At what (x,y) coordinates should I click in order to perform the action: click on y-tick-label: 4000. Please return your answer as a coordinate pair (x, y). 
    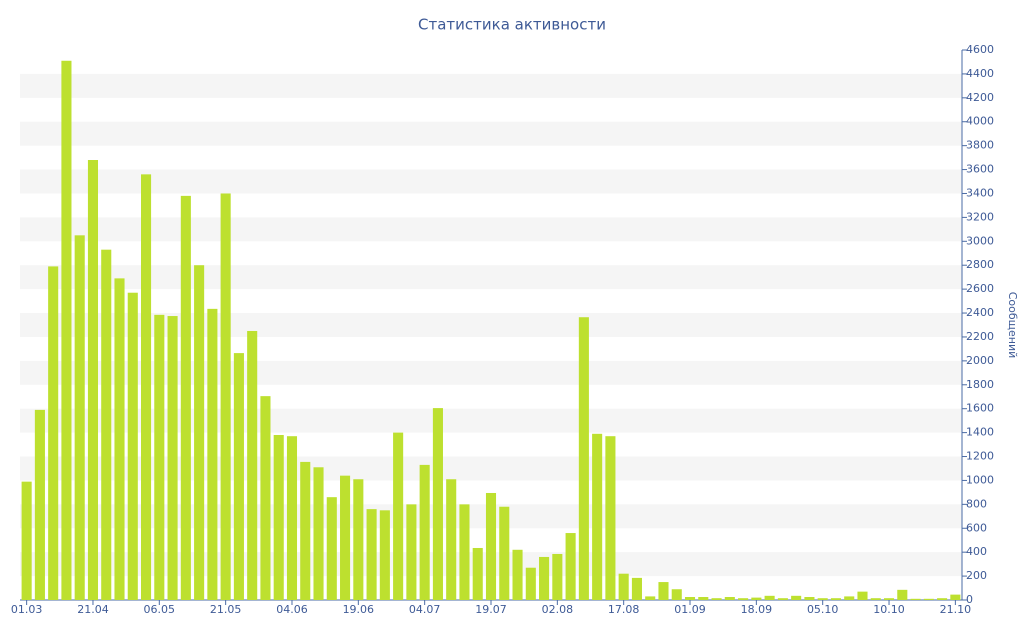
    Looking at the image, I should click on (980, 121).